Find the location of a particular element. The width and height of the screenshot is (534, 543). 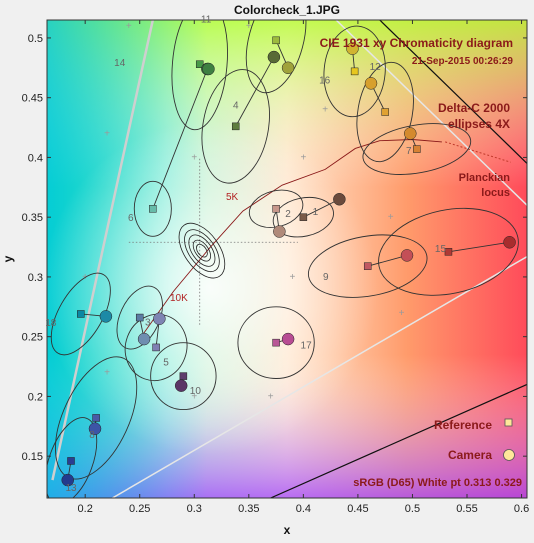

temperature-5k-label: 5K is located at coordinates (232, 197).